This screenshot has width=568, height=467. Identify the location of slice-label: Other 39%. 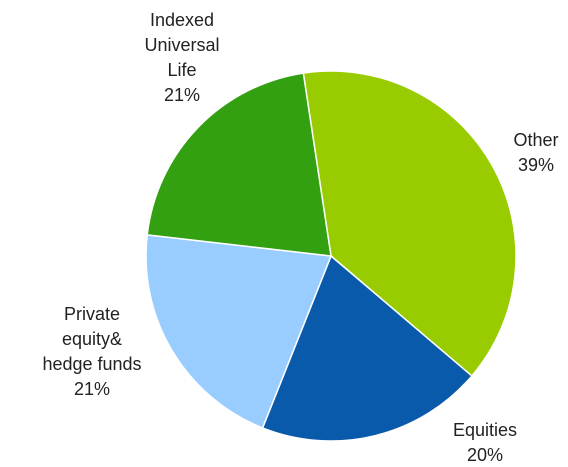
(535, 153).